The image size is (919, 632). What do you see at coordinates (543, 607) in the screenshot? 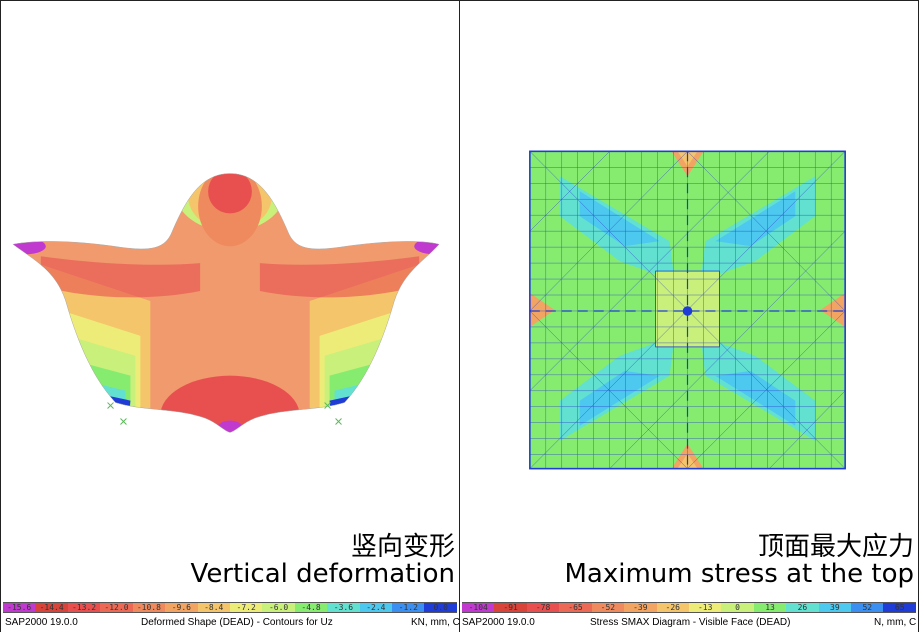
I see `legend-tick-label: -78` at bounding box center [543, 607].